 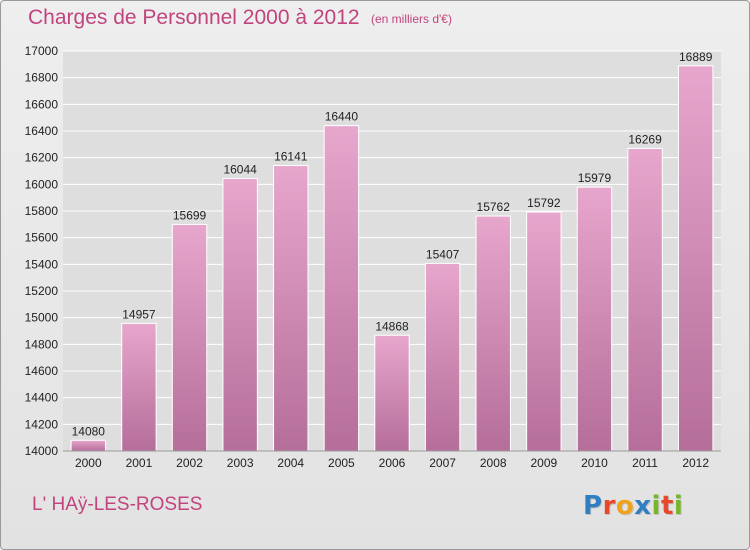 I want to click on x-tick-label: 2000, so click(x=88, y=463).